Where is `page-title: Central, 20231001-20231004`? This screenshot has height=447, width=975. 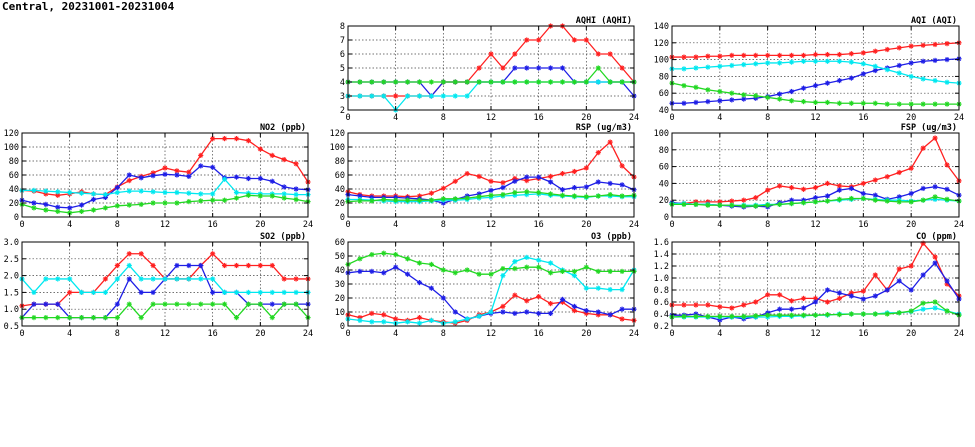 page-title: Central, 20231001-20231004 is located at coordinates (88, 6).